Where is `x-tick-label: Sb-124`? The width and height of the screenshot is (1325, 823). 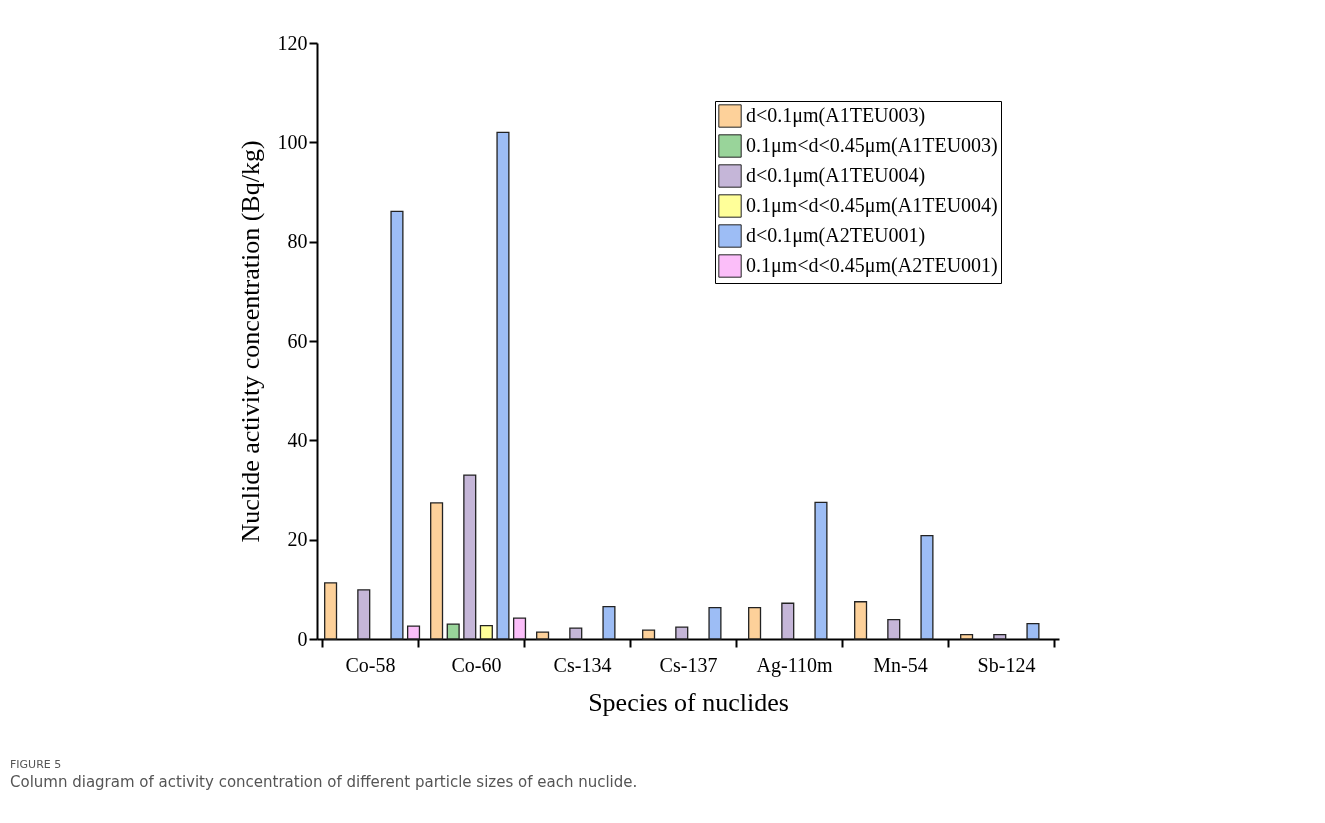 x-tick-label: Sb-124 is located at coordinates (1006, 664).